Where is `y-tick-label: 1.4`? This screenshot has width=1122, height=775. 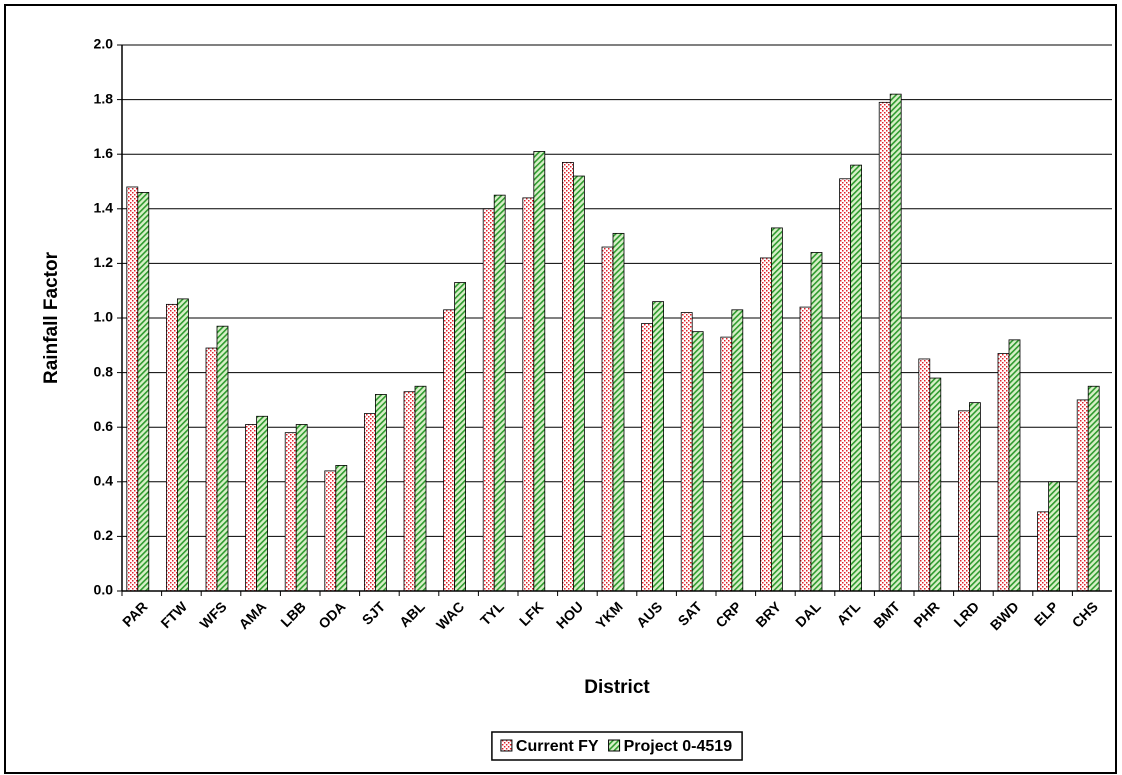 y-tick-label: 1.4 is located at coordinates (104, 208).